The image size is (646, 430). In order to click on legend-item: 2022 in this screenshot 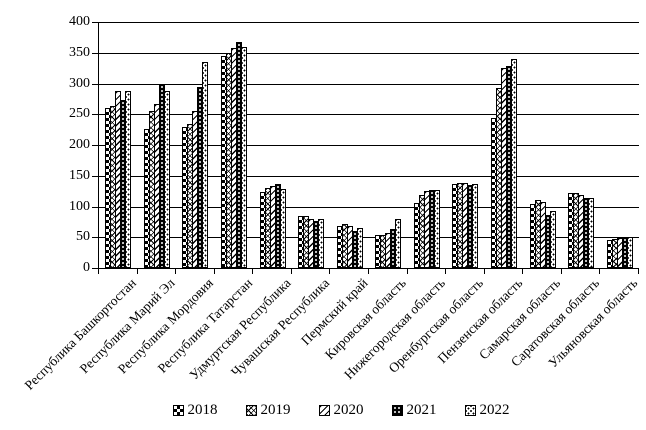, I will do `click(487, 410)`.